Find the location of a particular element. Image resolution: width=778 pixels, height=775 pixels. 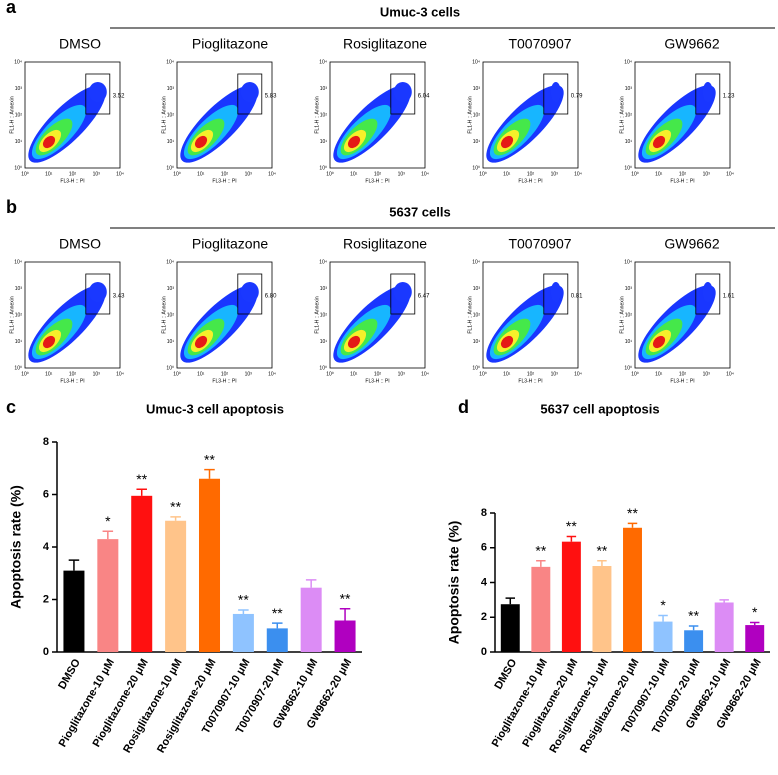

y-tick-label: 0 is located at coordinates (484, 652).